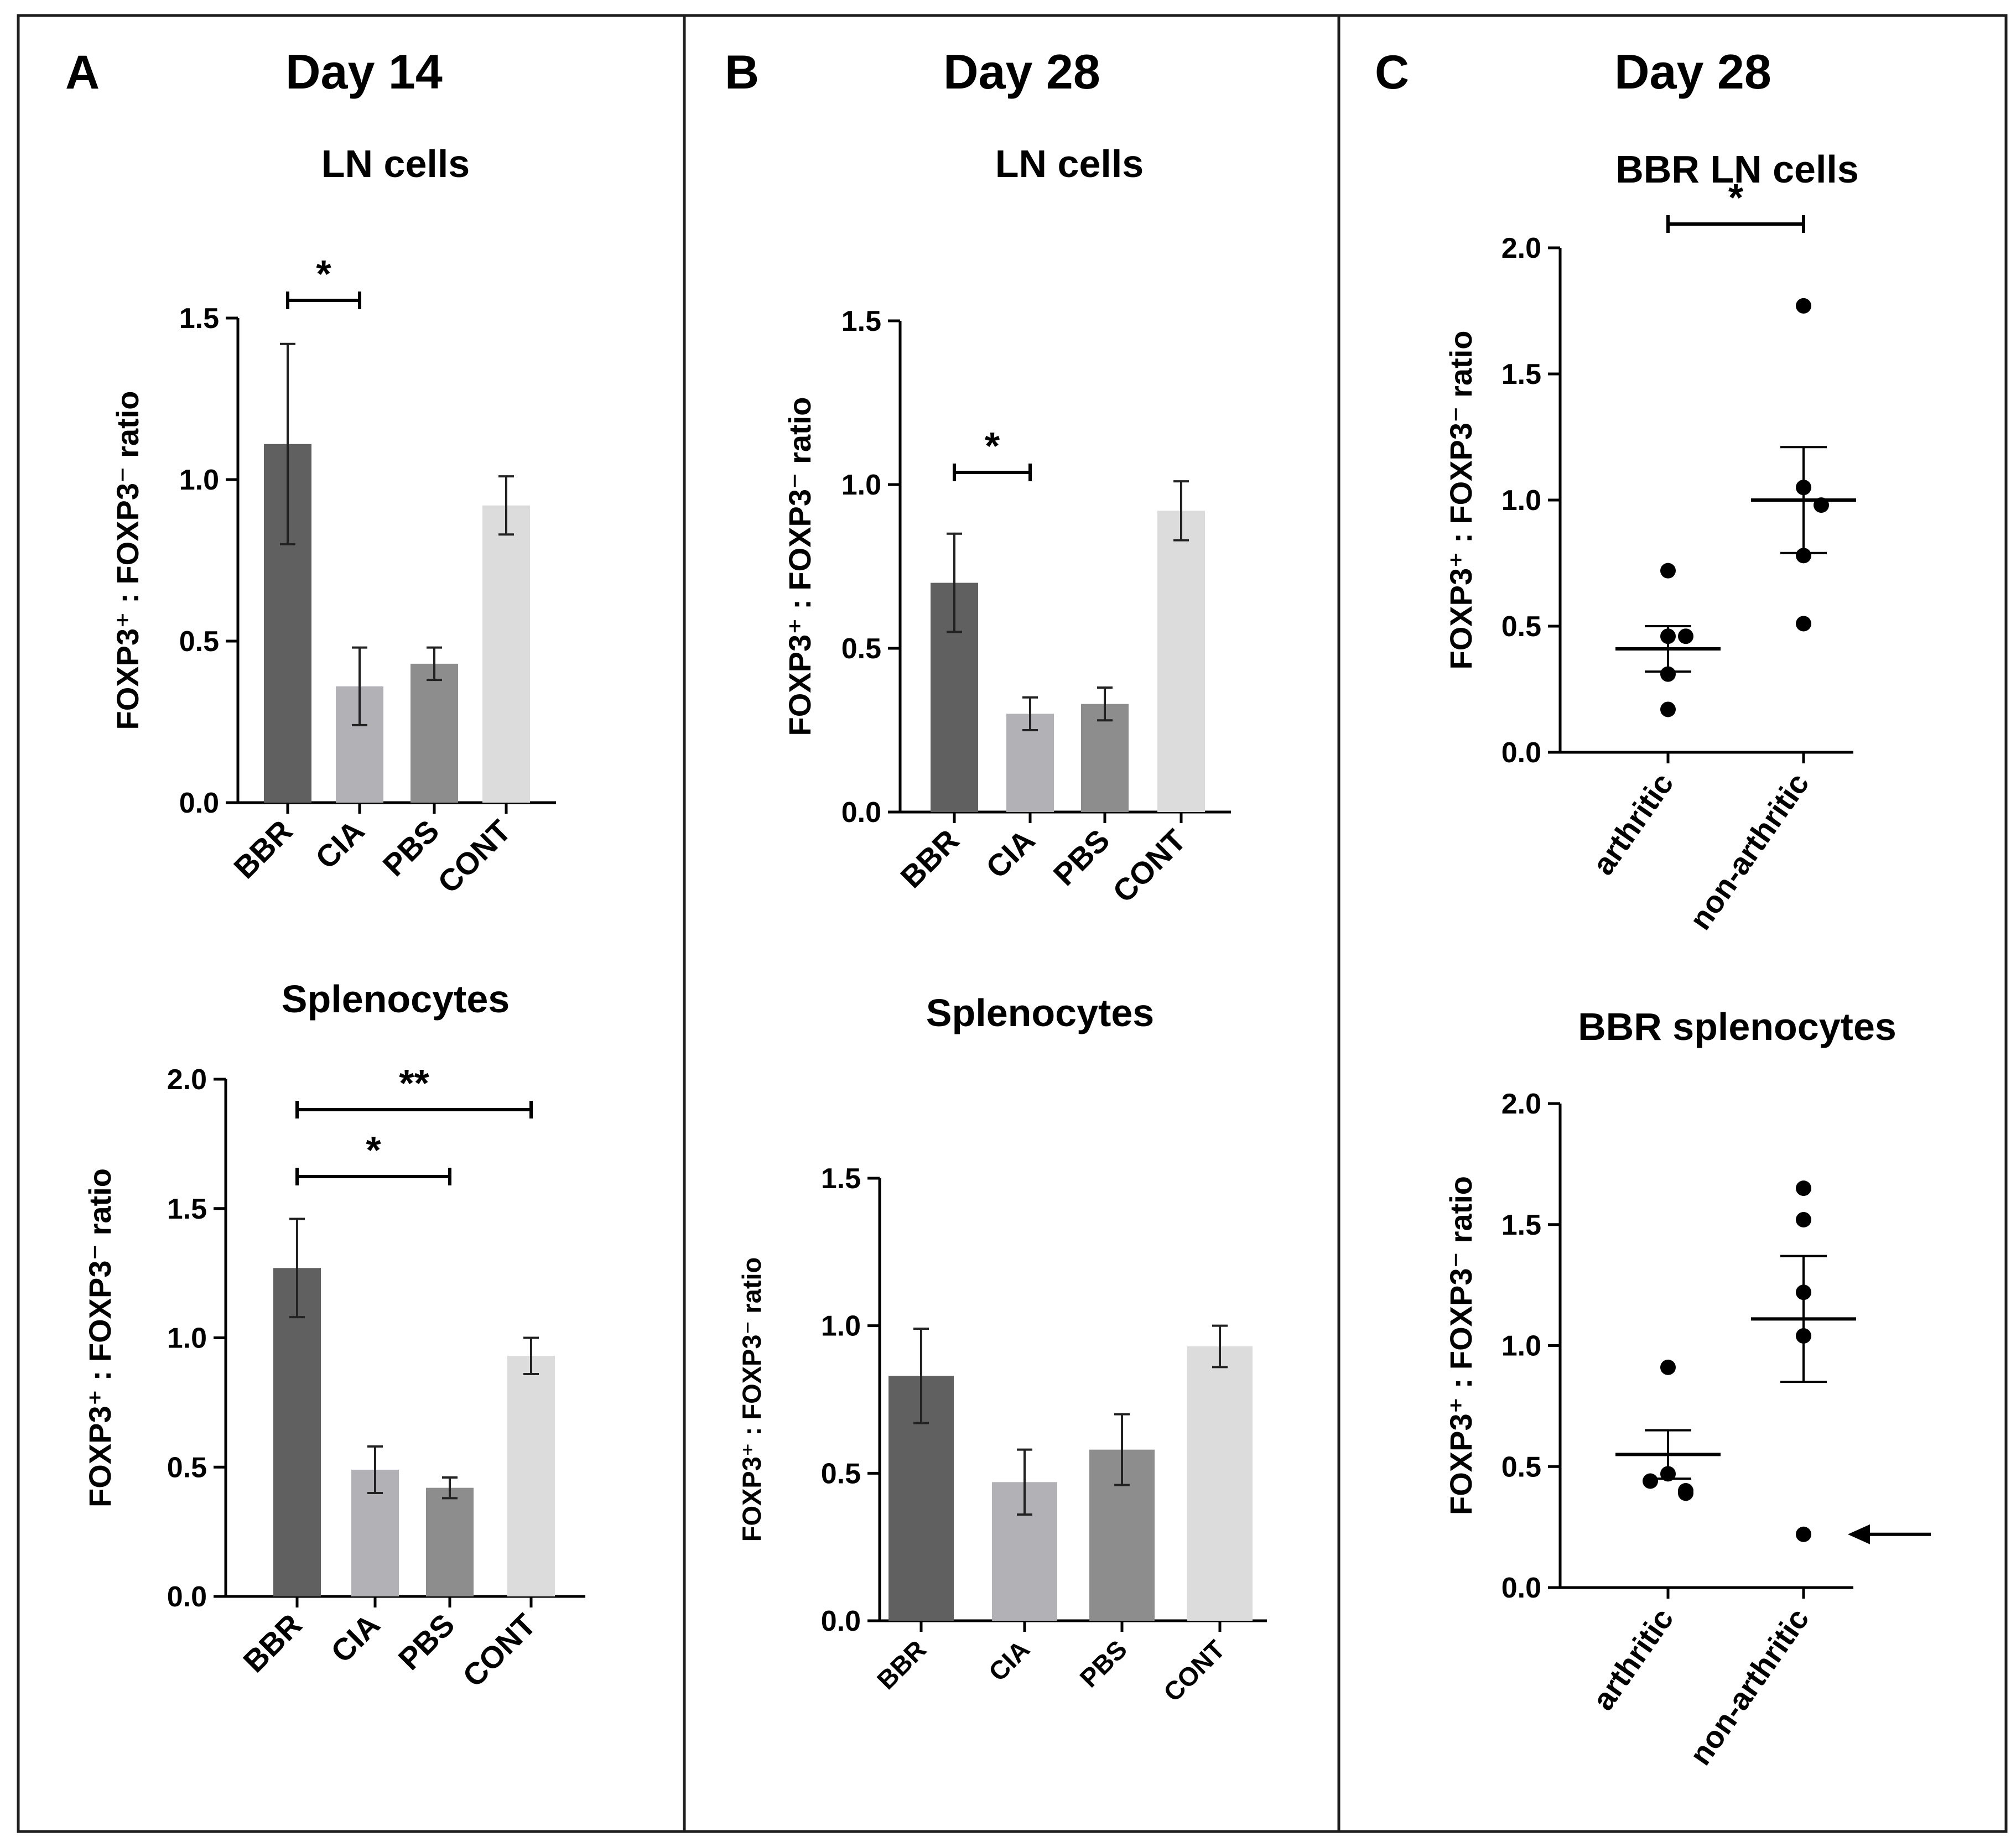 The height and width of the screenshot is (1847, 2016). What do you see at coordinates (1737, 169) in the screenshot?
I see `chart-title: BBR LN cells` at bounding box center [1737, 169].